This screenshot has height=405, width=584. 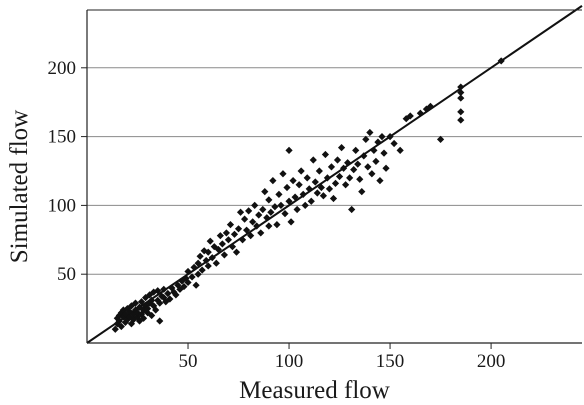 What do you see at coordinates (390, 361) in the screenshot?
I see `x-tick-label: 150` at bounding box center [390, 361].